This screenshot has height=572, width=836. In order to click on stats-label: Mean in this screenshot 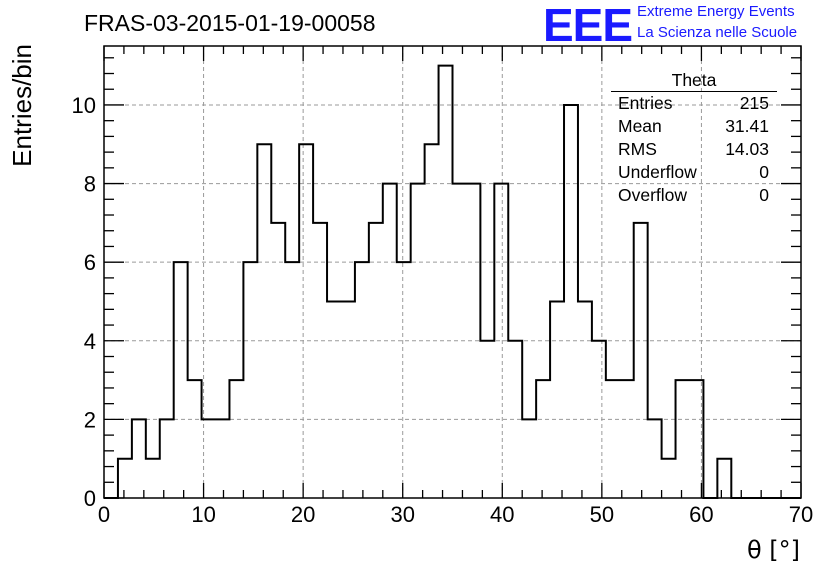, I will do `click(640, 126)`.